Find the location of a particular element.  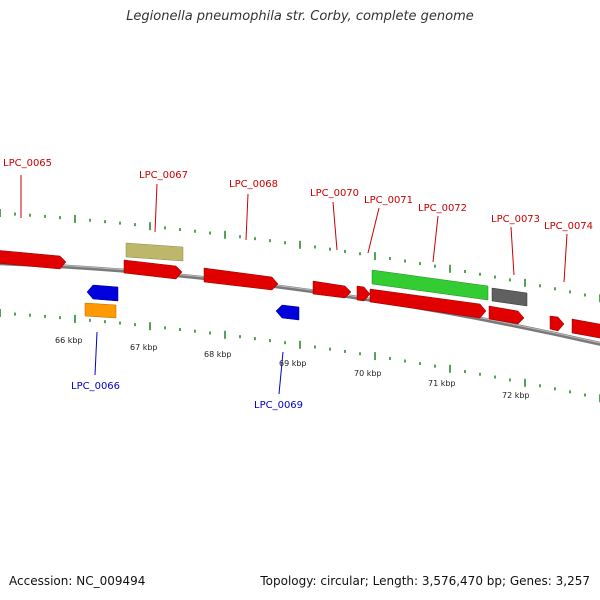

gene-label-lpc-0069: LPC_0069 is located at coordinates (278, 405).